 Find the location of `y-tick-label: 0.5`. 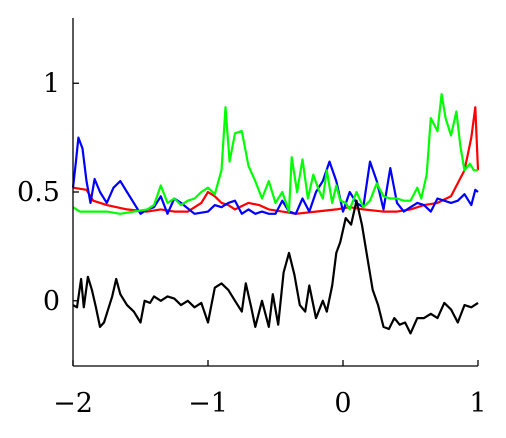

y-tick-label: 0.5 is located at coordinates (38, 192).